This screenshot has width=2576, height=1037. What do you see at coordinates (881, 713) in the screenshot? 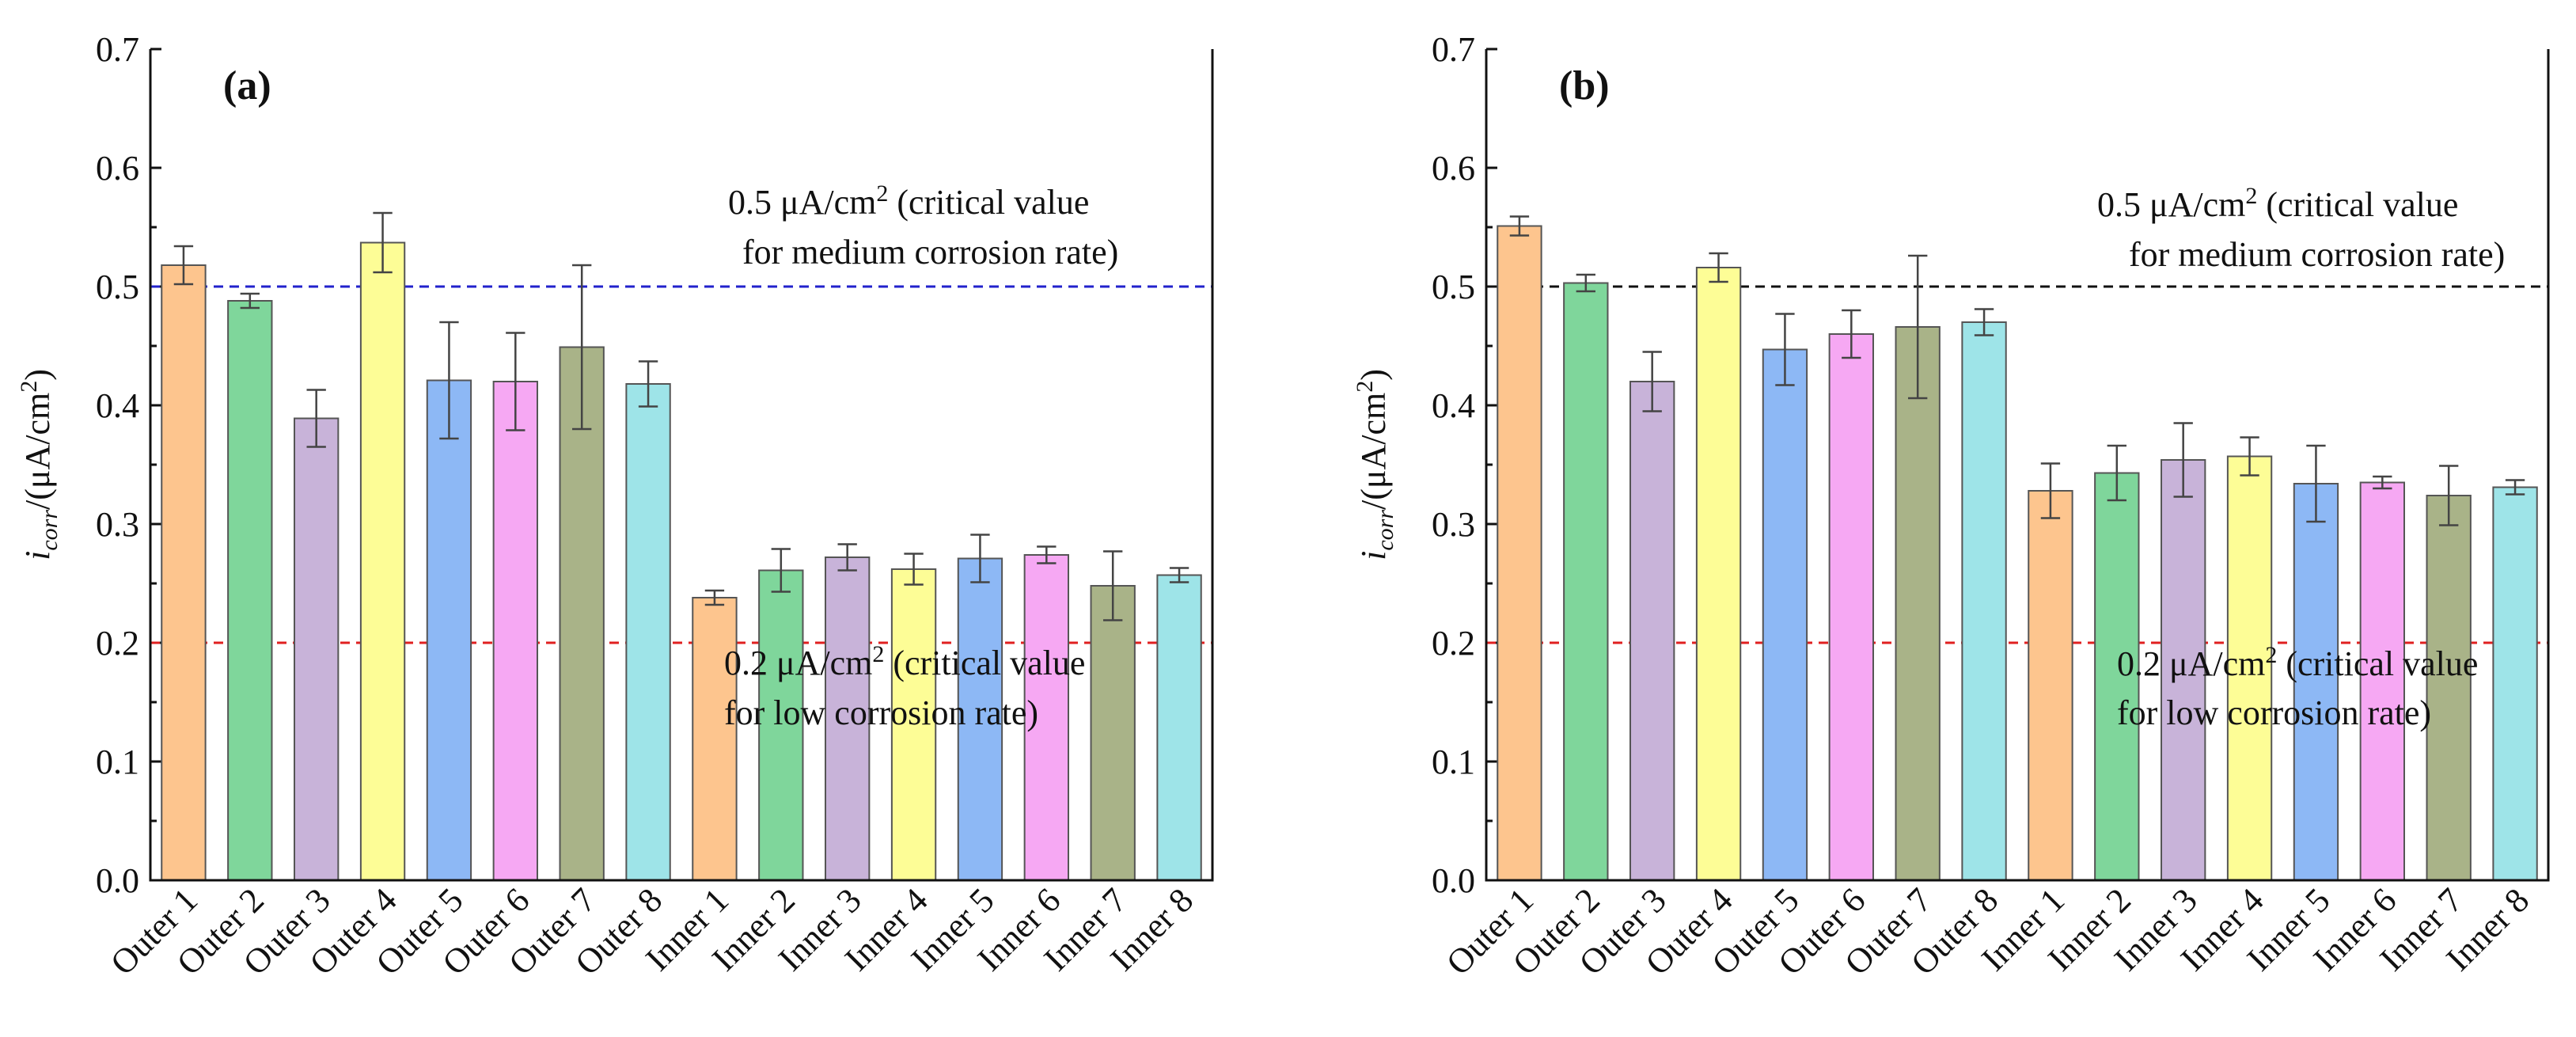
I see `reference-annotation-line2: for low corrosion rate)` at bounding box center [881, 713].